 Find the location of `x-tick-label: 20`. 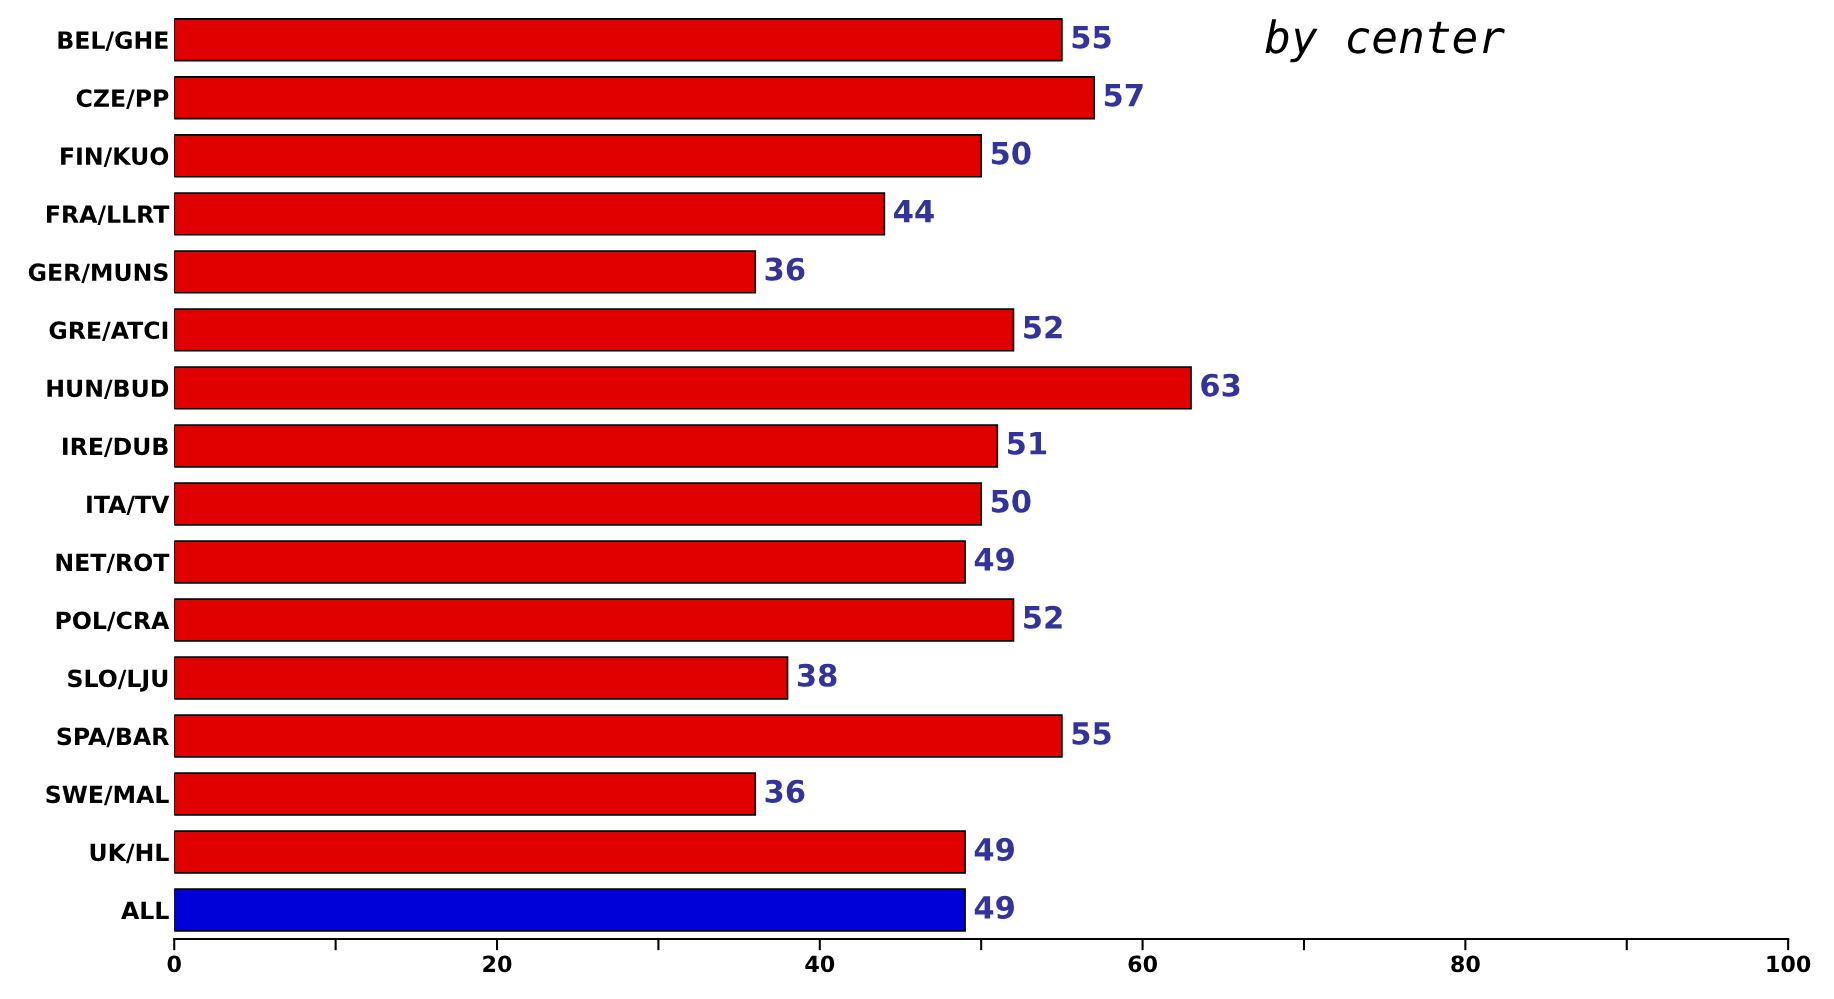

x-tick-label: 20 is located at coordinates (497, 964).